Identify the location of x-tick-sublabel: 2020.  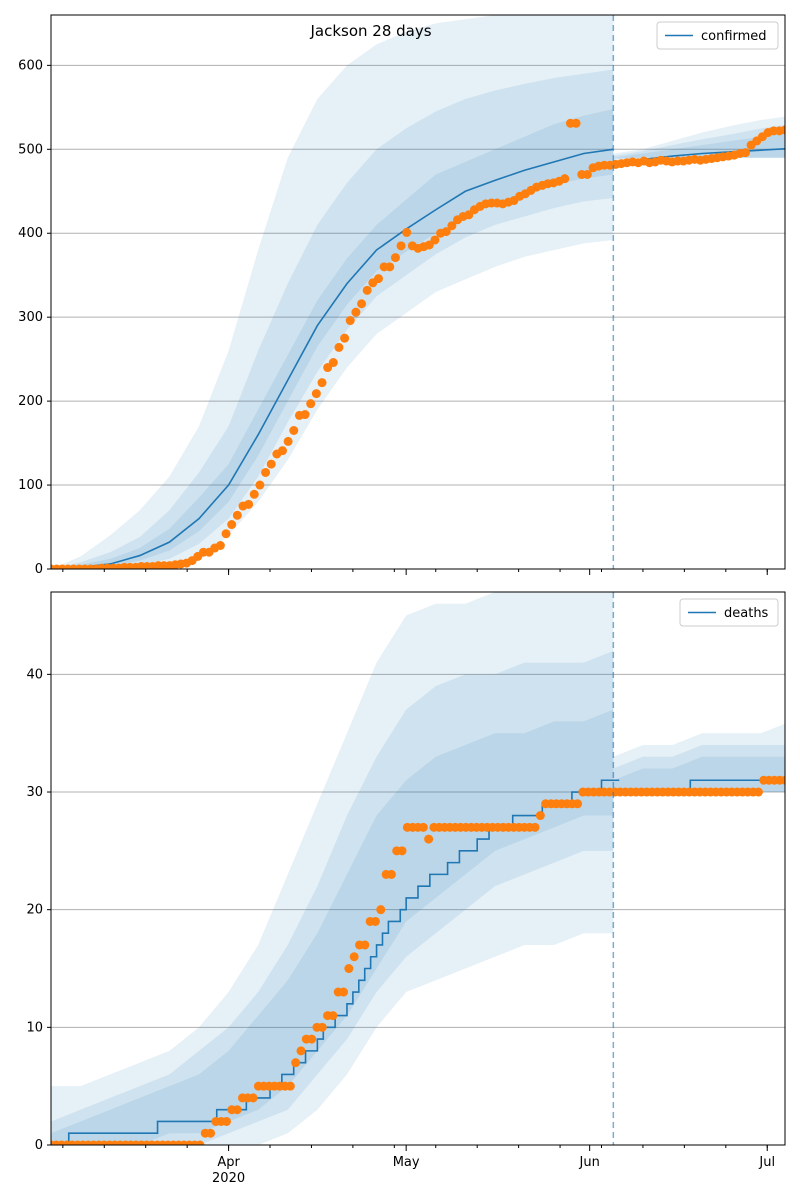
(228, 1178).